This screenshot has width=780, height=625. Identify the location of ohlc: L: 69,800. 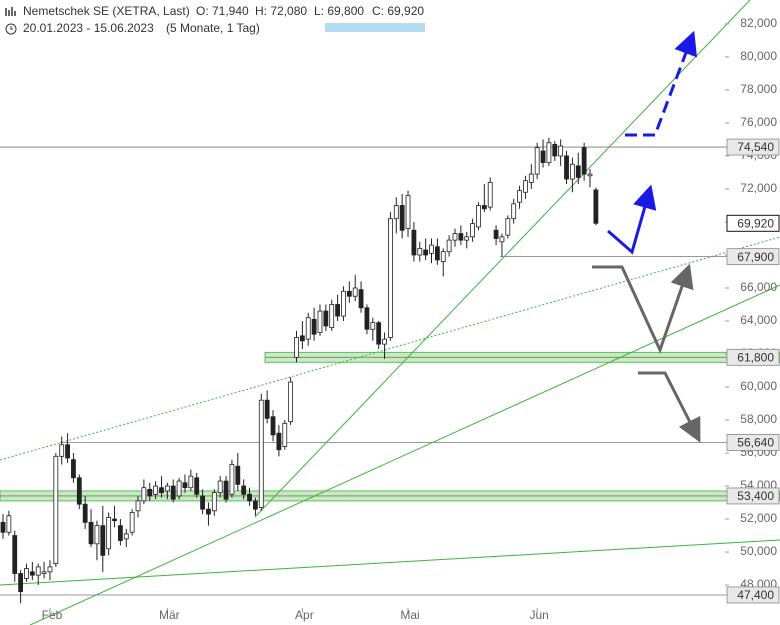
(339, 11).